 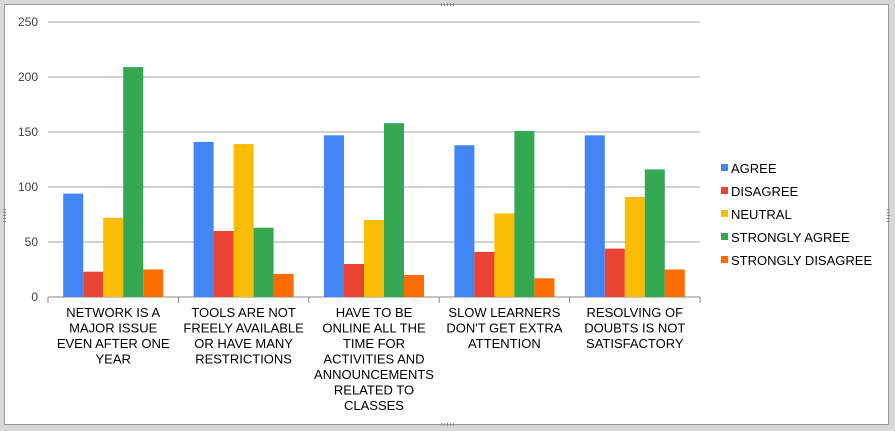 What do you see at coordinates (635, 312) in the screenshot?
I see `x-category-label: RESOLVING OF` at bounding box center [635, 312].